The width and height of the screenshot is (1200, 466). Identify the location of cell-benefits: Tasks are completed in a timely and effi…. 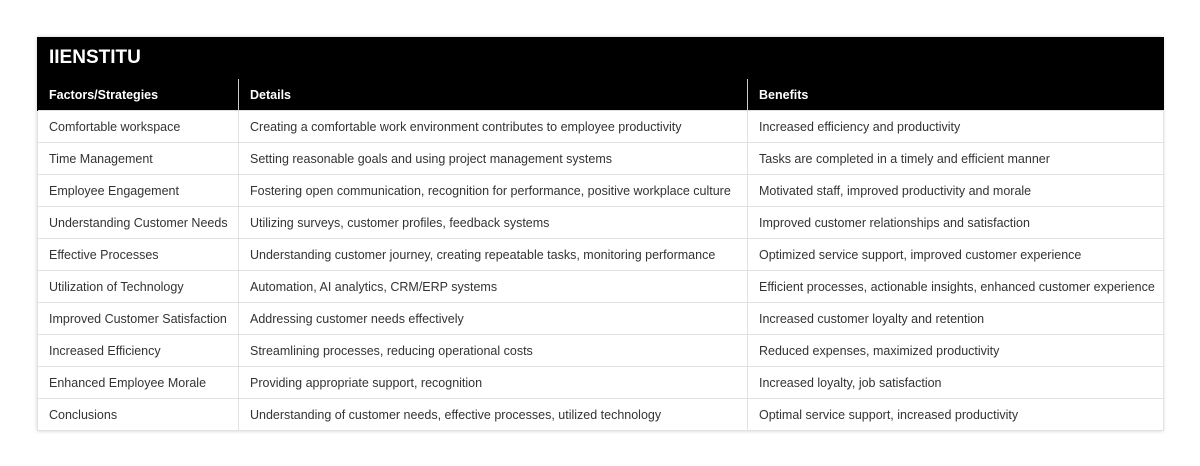
(955, 158).